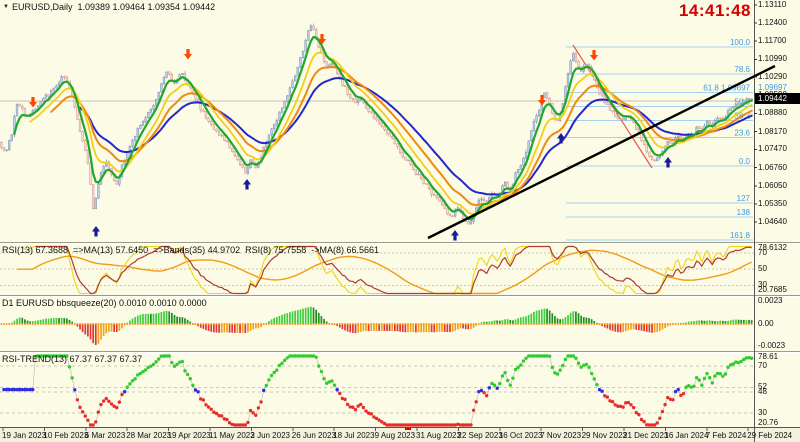  What do you see at coordinates (354, 435) in the screenshot?
I see `time-tick-label: 18 Jul 2023` at bounding box center [354, 435].